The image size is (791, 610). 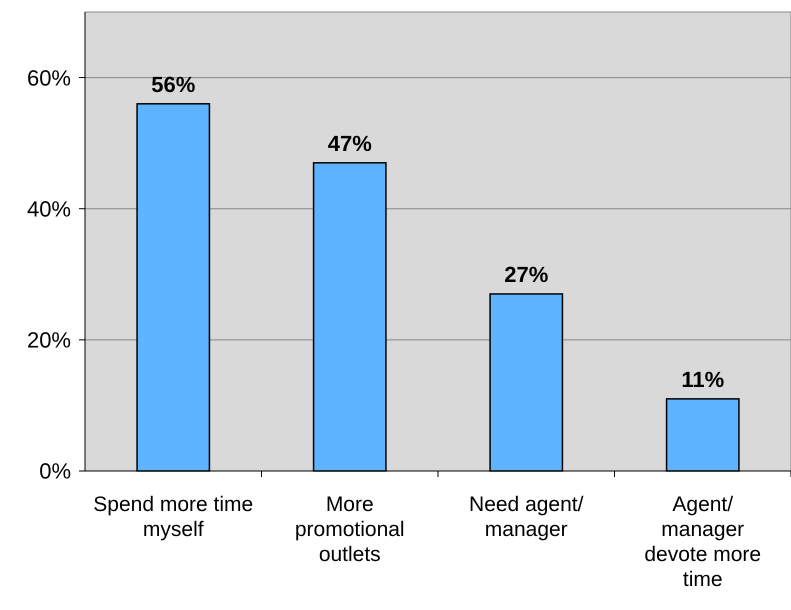 I want to click on y-tick-label: 40%, so click(x=48, y=209).